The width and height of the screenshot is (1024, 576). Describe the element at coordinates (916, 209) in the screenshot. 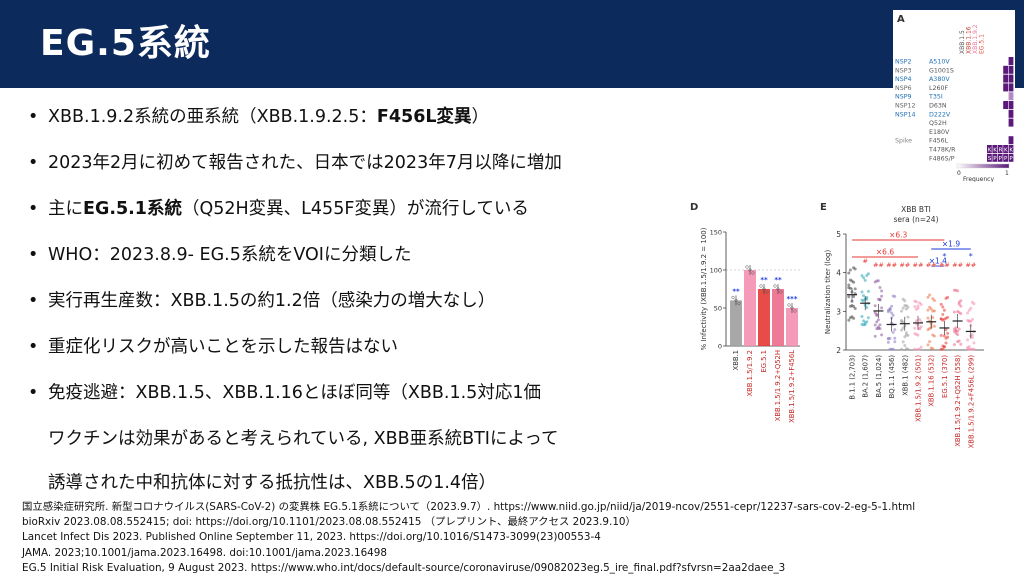

I see `chart-title: XBB BTI` at that location.